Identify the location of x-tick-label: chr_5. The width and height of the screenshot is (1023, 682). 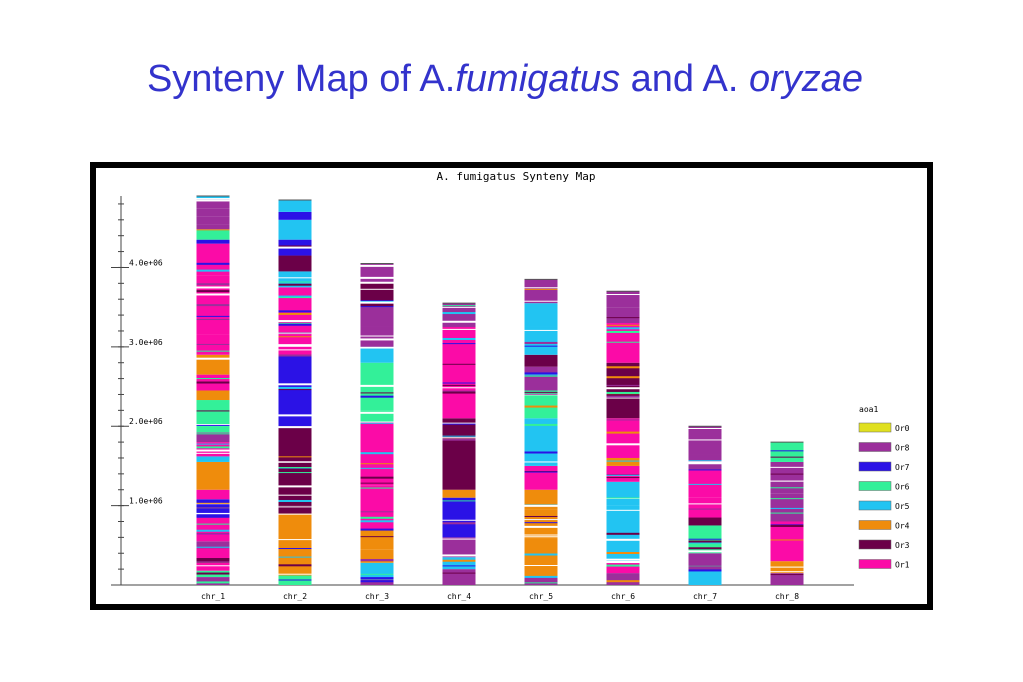
(541, 596).